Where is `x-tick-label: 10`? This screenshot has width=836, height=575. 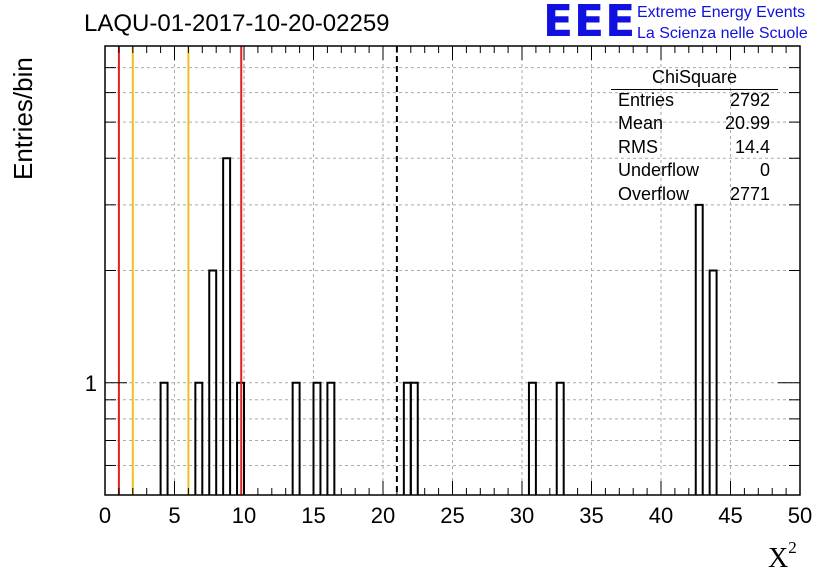
x-tick-label: 10 is located at coordinates (244, 515).